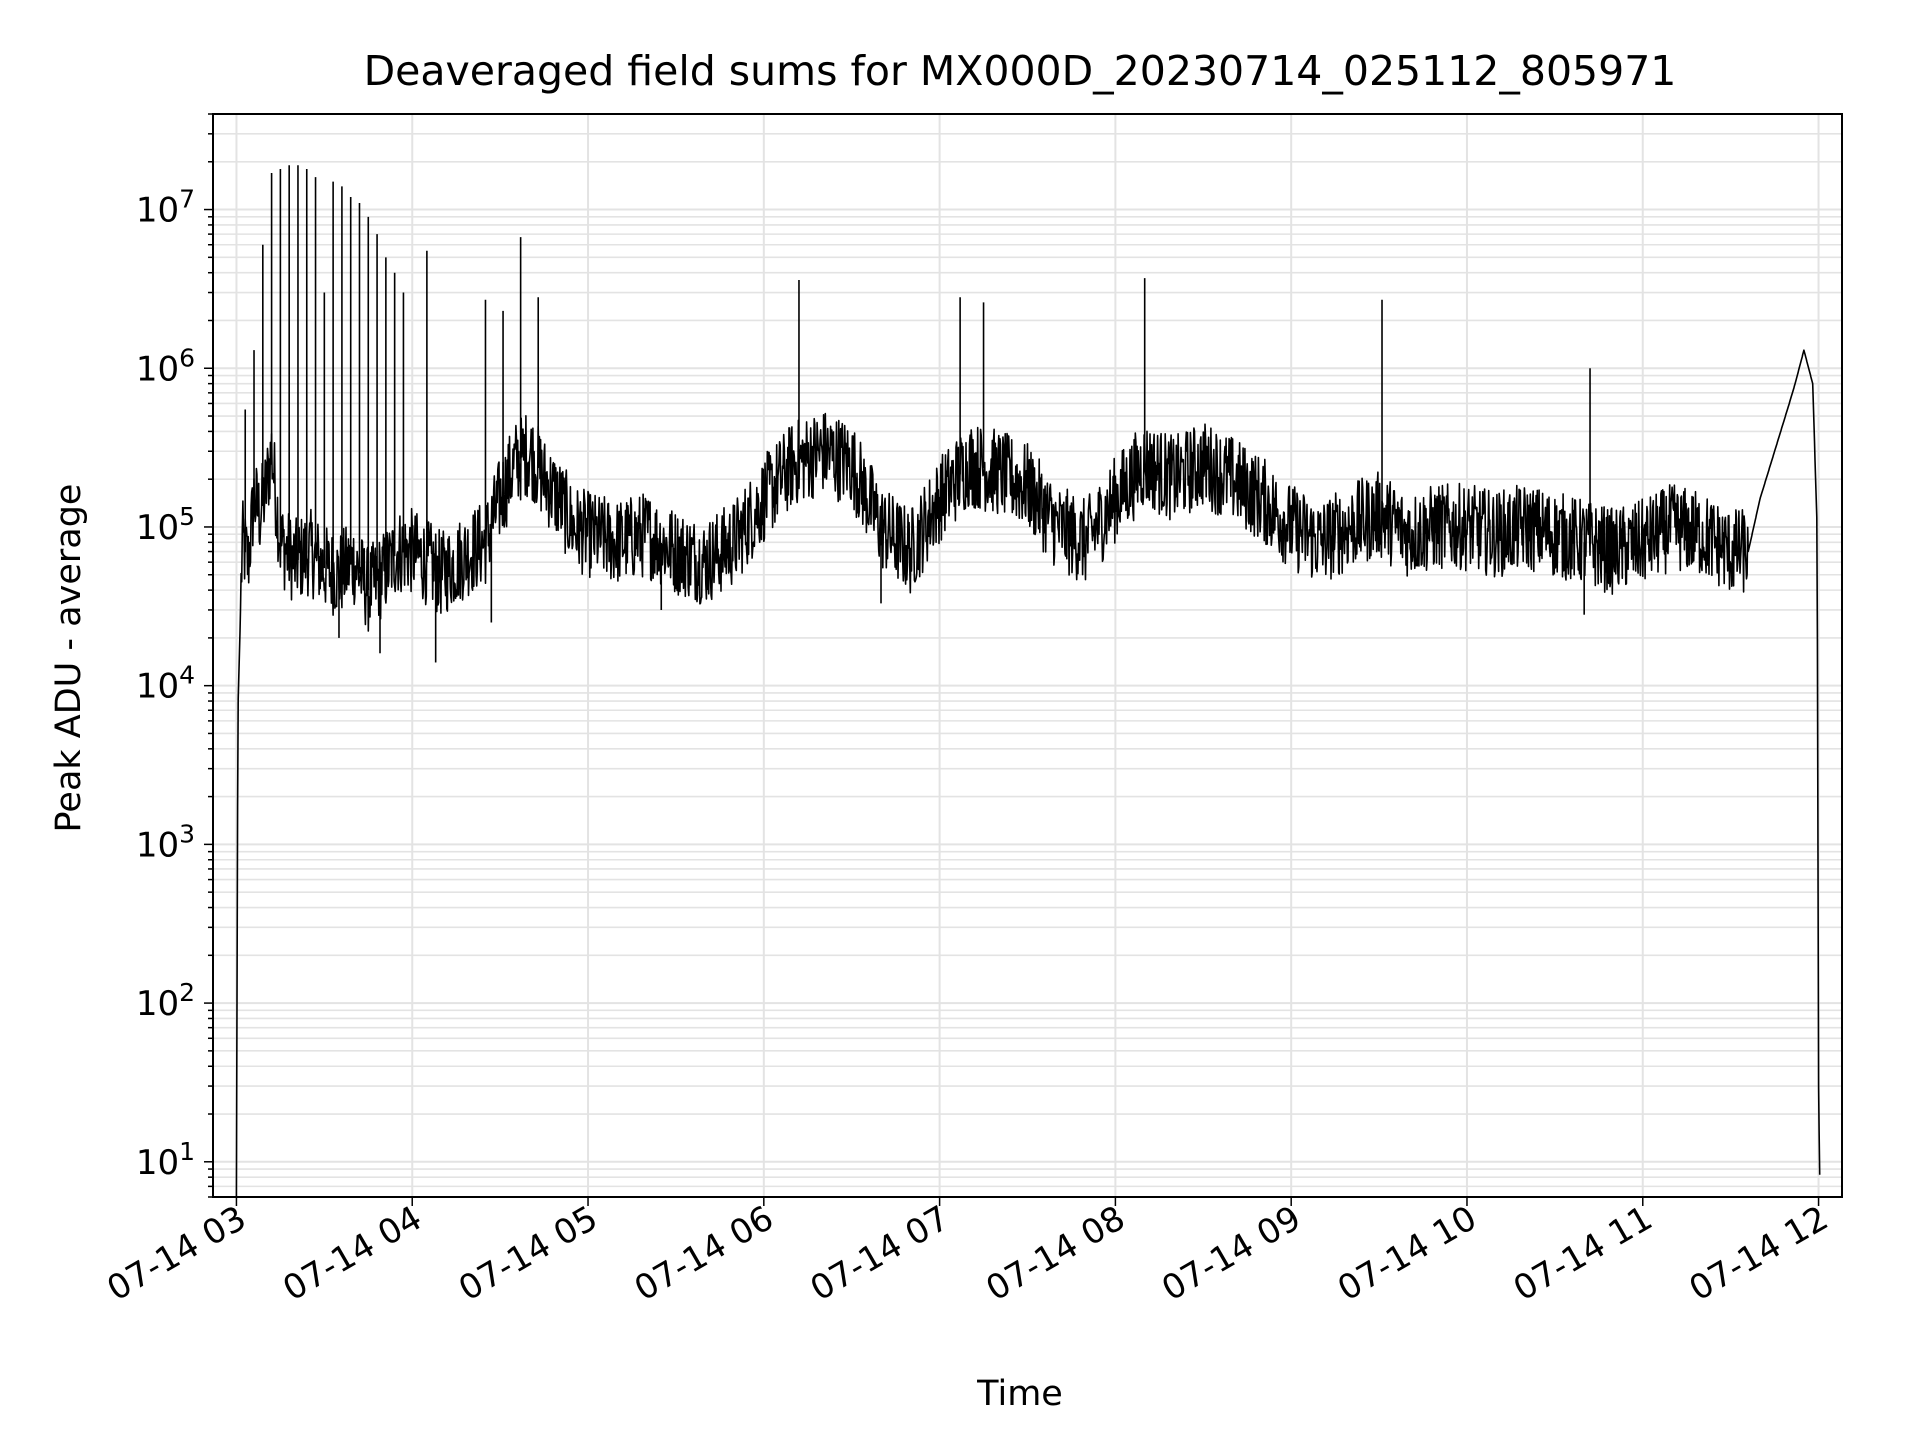 The width and height of the screenshot is (1920, 1444). I want to click on y-tick-label: 10³, so click(165, 842).